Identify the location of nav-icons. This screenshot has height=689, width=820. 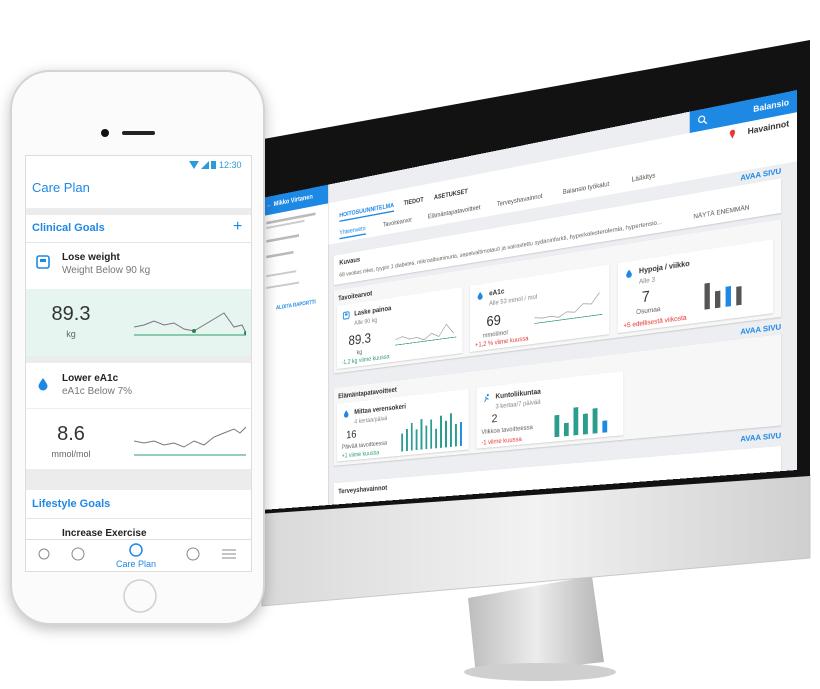
(137, 552).